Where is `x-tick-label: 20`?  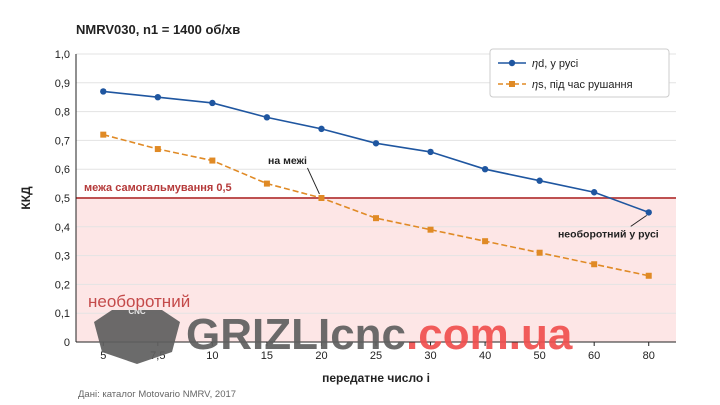
x-tick-label: 20 is located at coordinates (321, 356).